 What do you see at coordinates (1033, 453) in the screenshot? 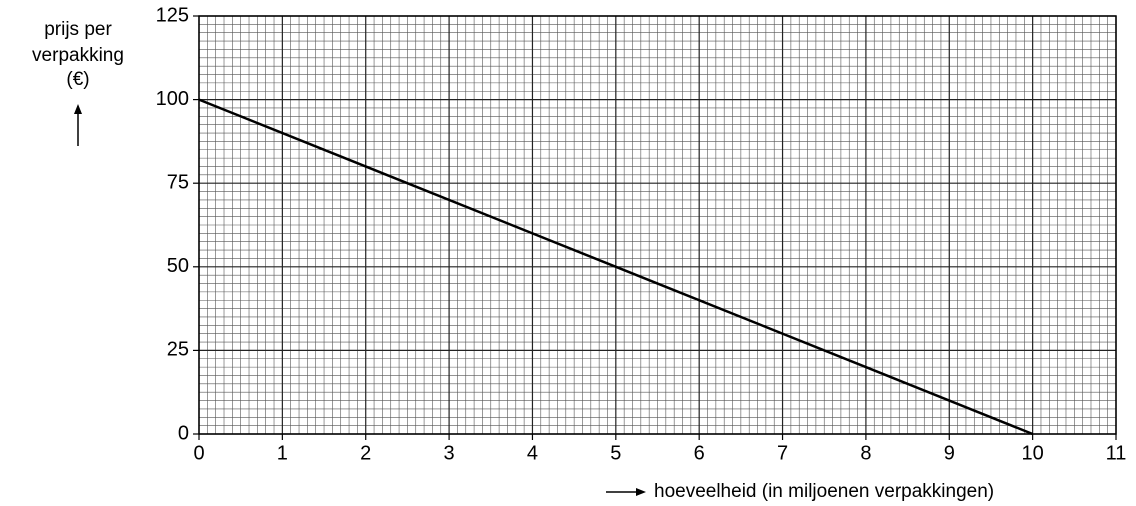
I see `x-tick-label: 10` at bounding box center [1033, 453].